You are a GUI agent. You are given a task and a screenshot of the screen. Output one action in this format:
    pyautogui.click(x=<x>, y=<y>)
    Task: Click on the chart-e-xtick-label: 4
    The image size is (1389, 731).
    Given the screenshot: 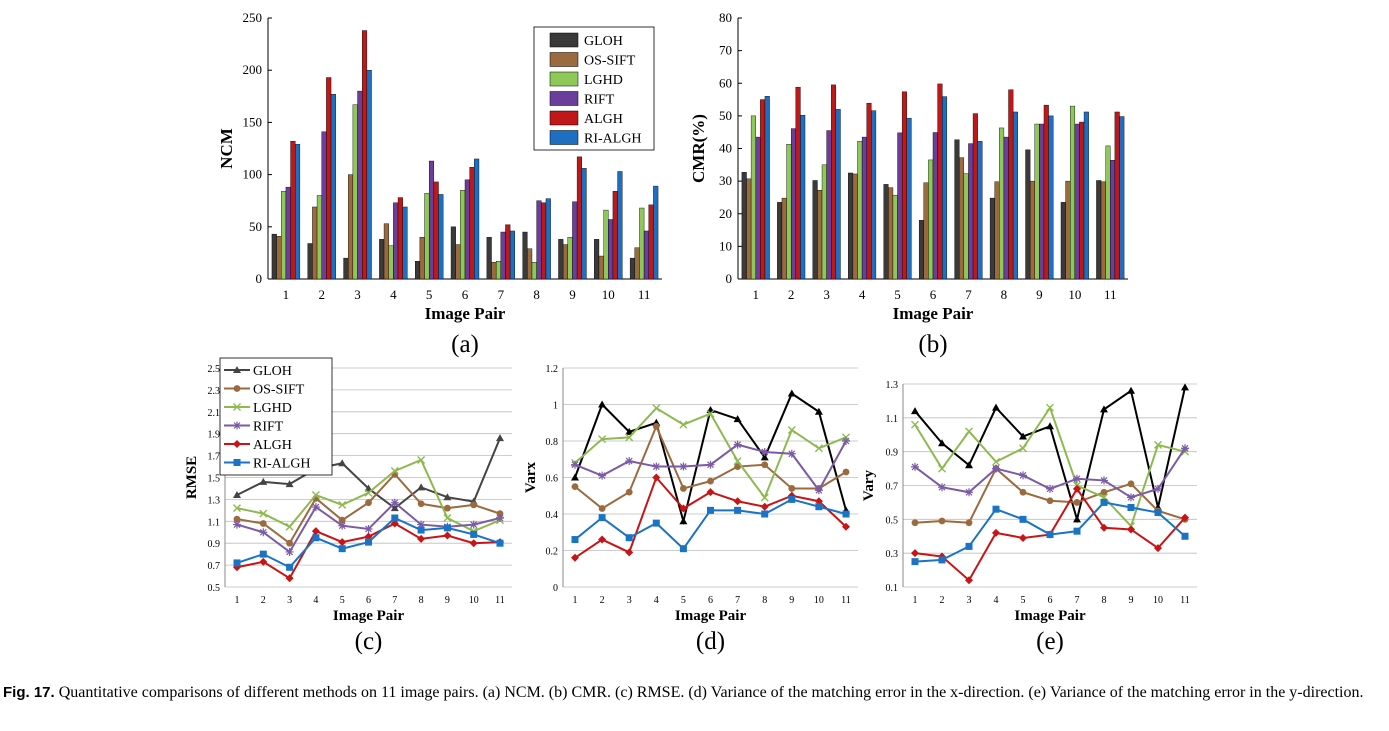 What is the action you would take?
    pyautogui.click(x=996, y=600)
    